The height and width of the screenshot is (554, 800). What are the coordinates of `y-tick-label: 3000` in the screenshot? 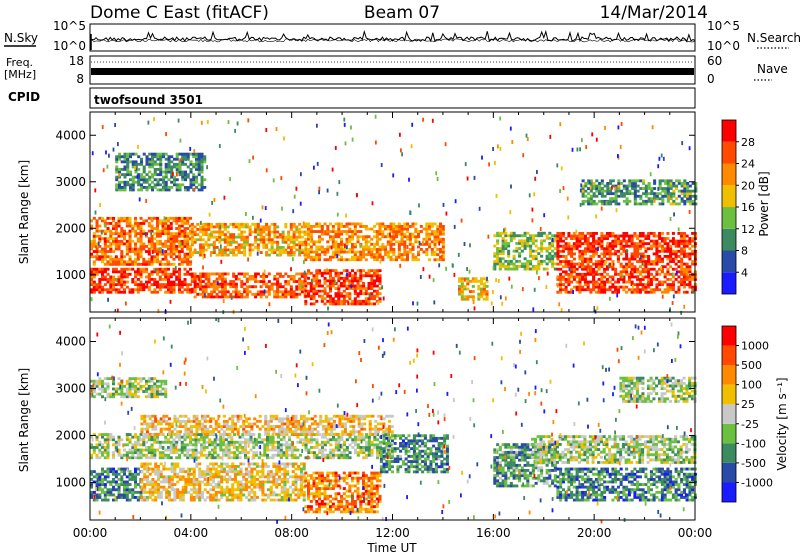 It's located at (70, 182).